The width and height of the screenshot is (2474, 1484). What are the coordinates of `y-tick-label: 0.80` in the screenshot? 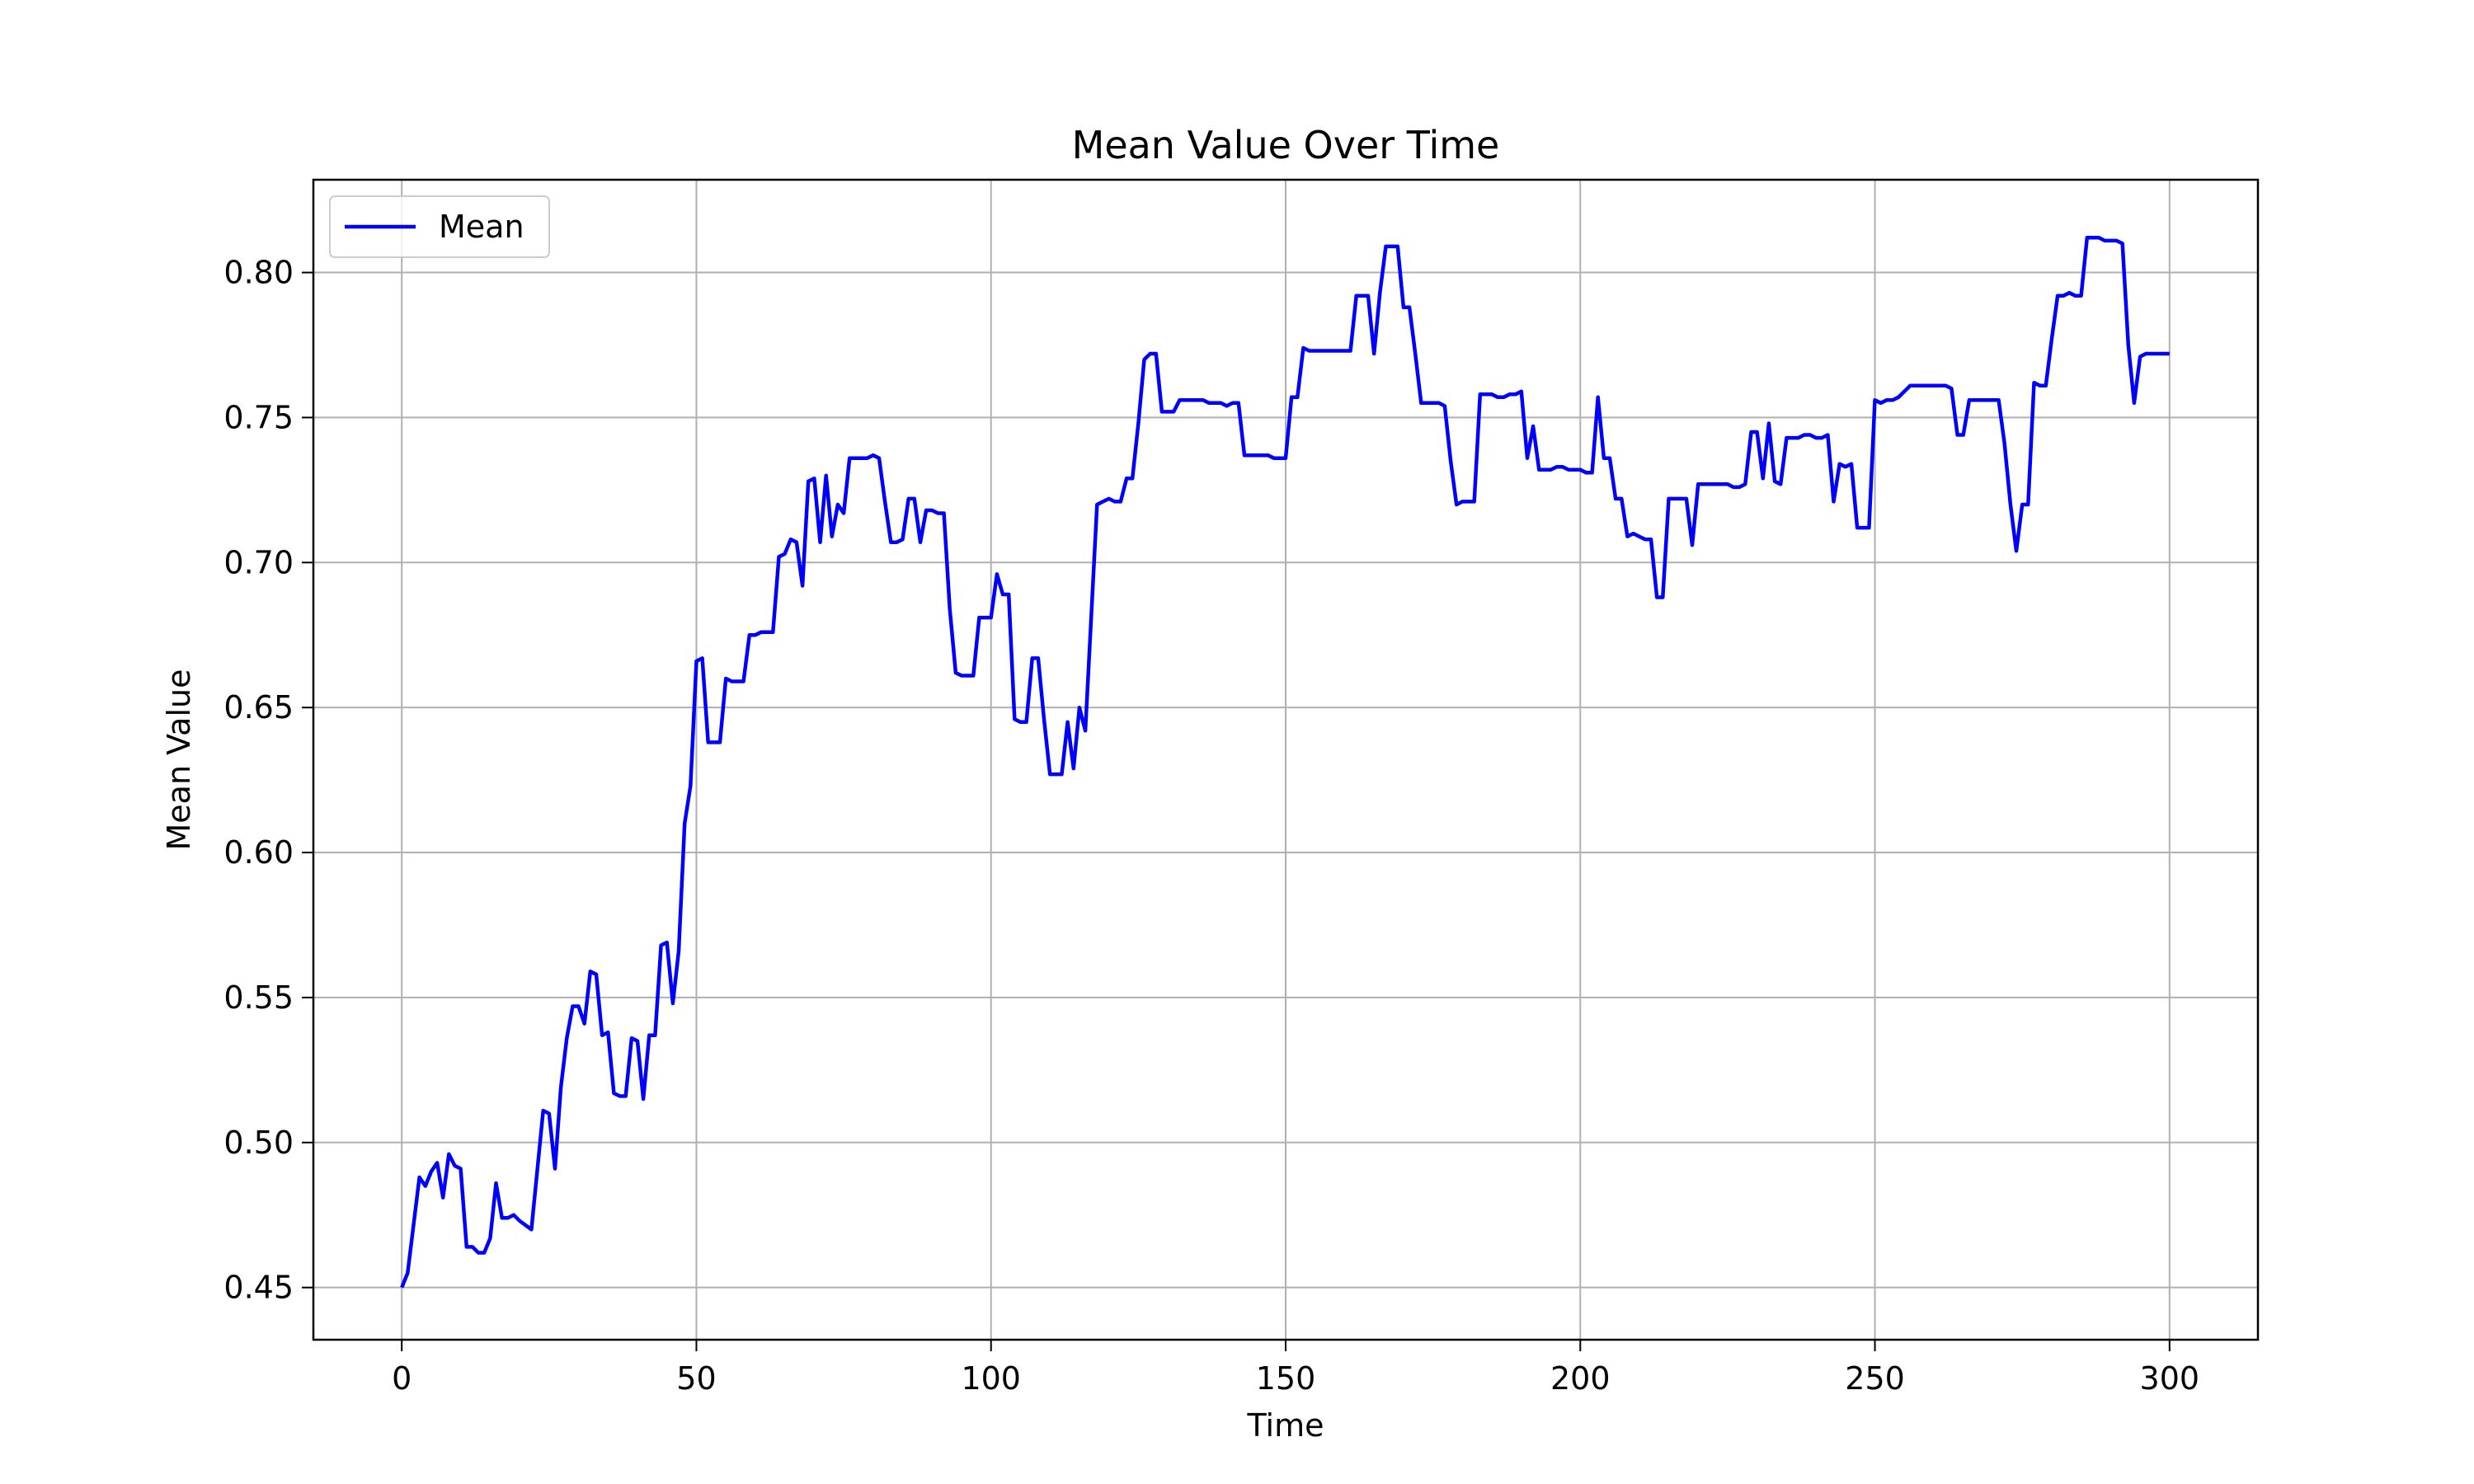 It's located at (258, 273).